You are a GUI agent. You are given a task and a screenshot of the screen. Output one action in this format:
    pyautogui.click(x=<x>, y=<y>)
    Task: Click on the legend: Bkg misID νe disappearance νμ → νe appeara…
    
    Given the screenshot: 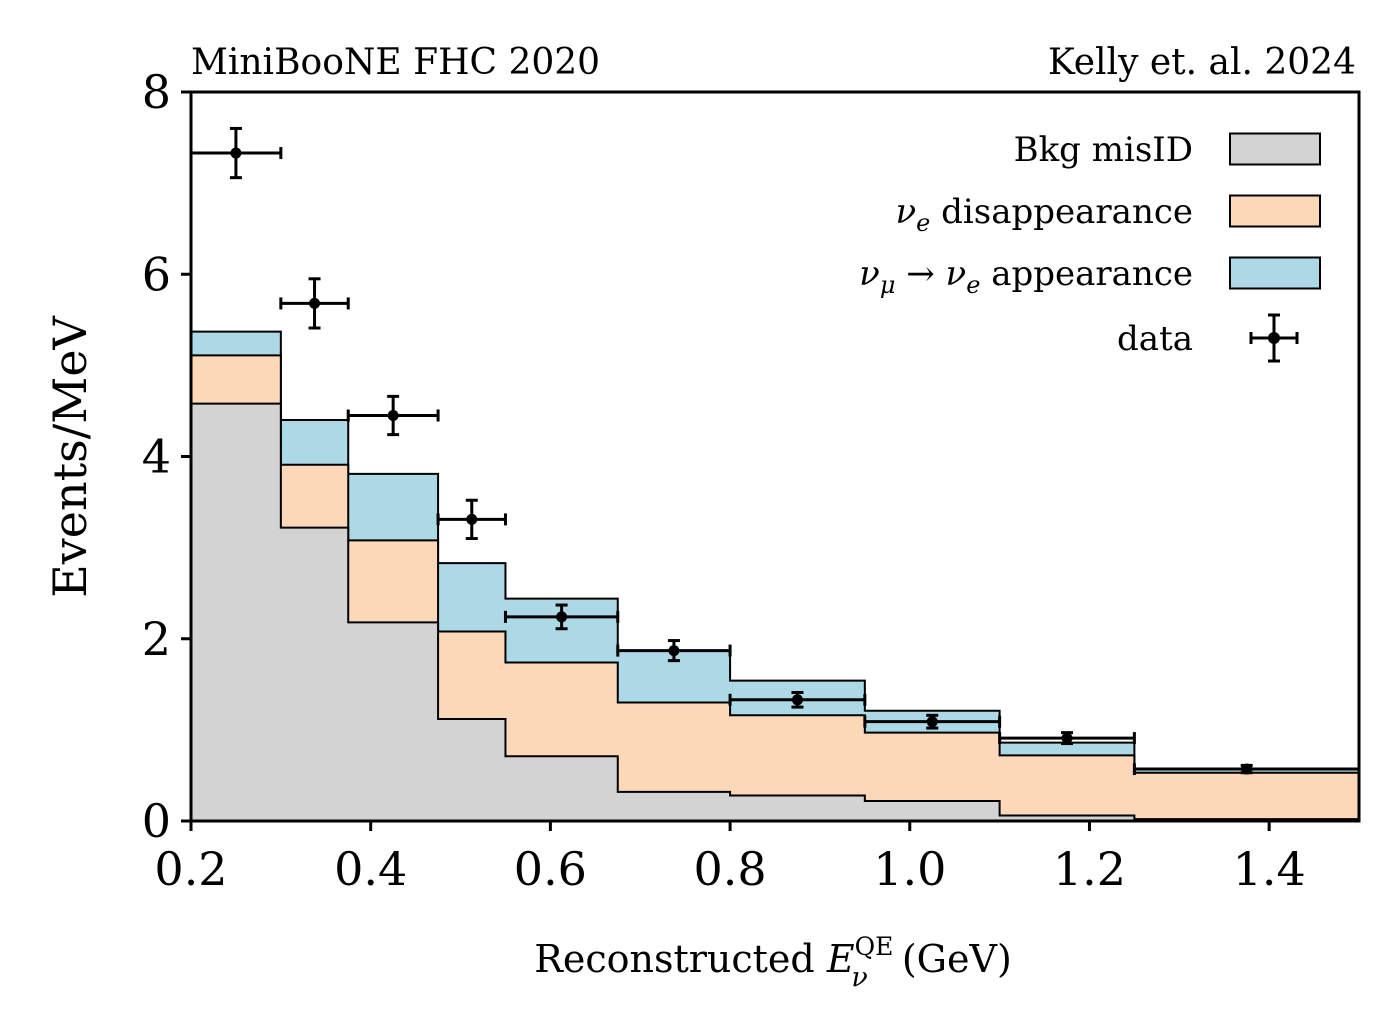 What is the action you would take?
    pyautogui.click(x=1090, y=246)
    